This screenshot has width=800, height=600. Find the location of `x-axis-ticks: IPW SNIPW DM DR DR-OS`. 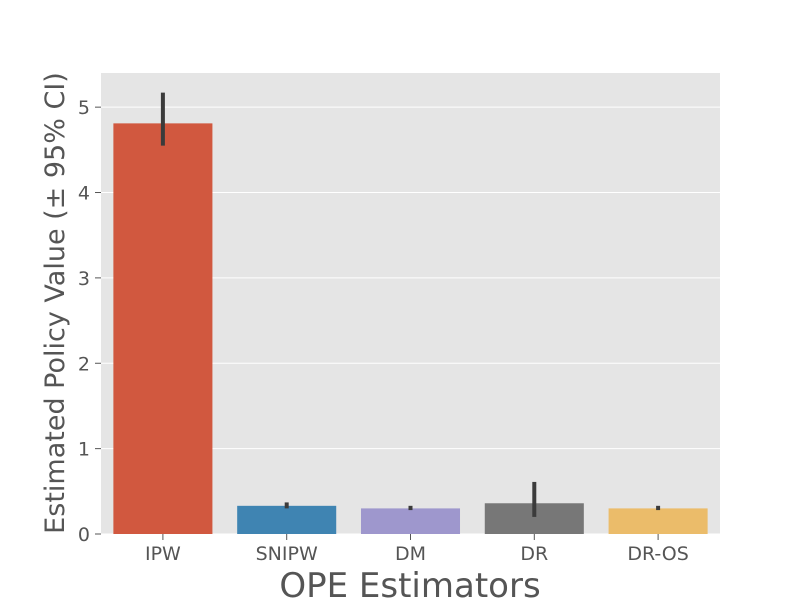

x-axis-ticks: IPW SNIPW DM DR DR-OS is located at coordinates (417, 549).